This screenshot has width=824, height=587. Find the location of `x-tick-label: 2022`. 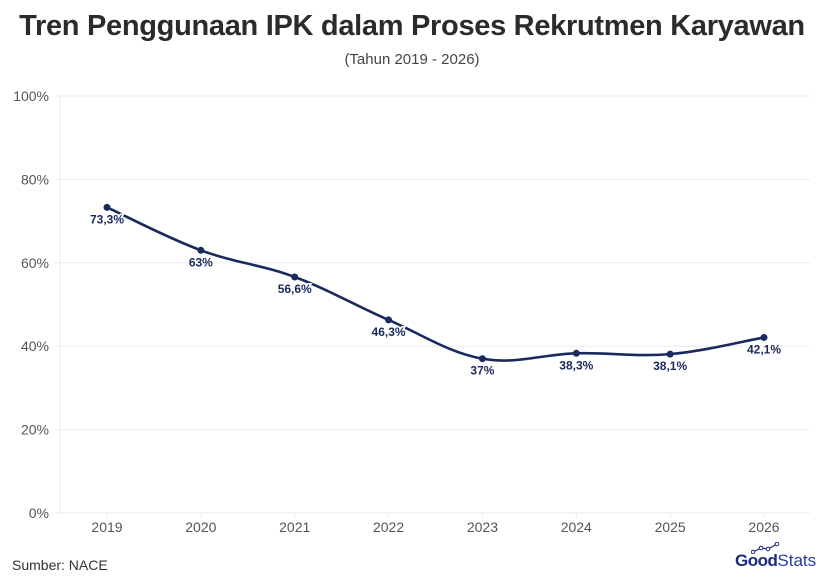

x-tick-label: 2022 is located at coordinates (388, 527).